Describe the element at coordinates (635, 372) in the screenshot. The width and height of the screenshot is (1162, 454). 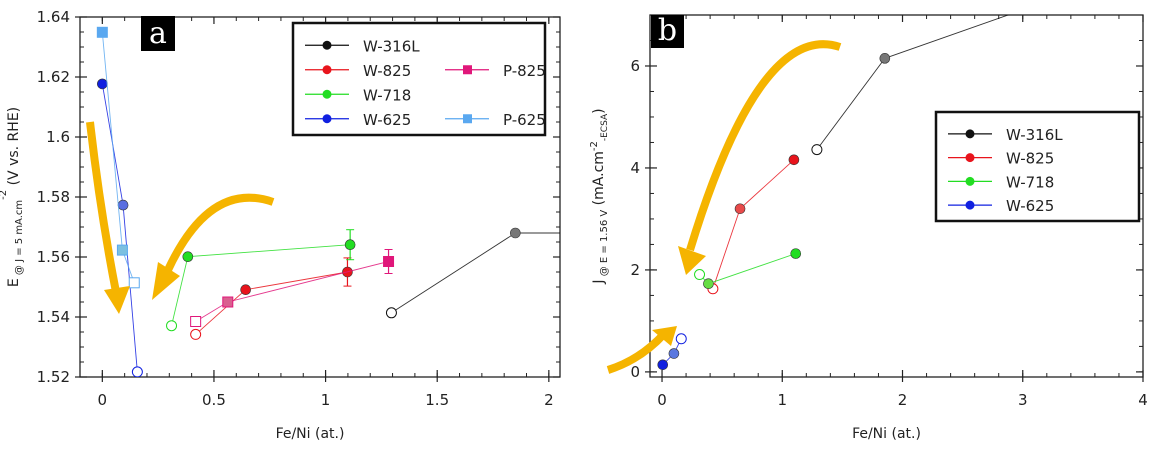
I see `y-tick-label: 0` at that location.